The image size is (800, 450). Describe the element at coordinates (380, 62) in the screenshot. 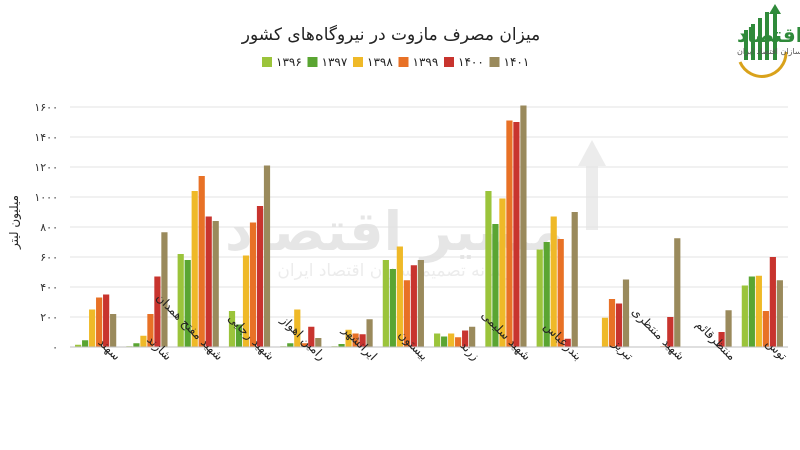

I see `legend-label: ۱۳۹۸` at that location.